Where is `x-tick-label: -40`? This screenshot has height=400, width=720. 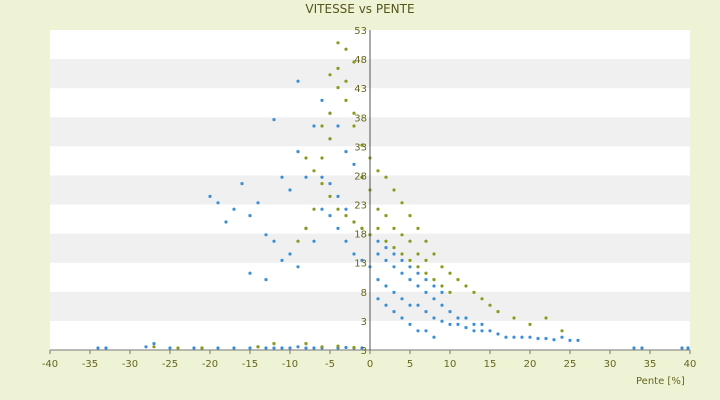
x-tick-label: -40 is located at coordinates (50, 364).